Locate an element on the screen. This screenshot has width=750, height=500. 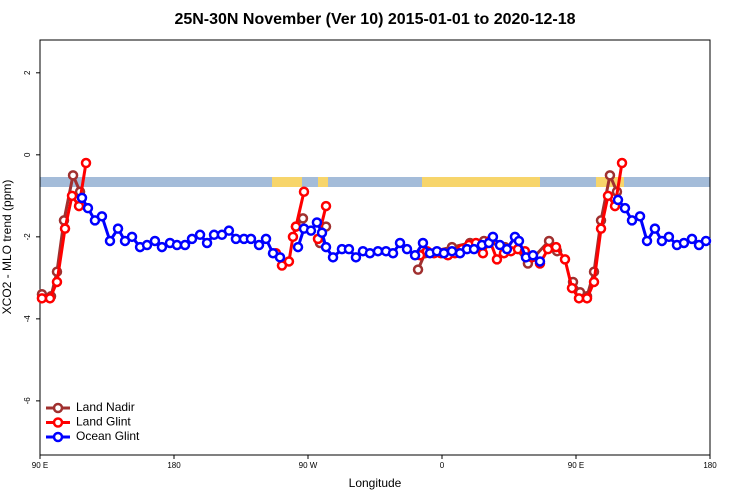
x-tick-label: 0 is located at coordinates (442, 465).